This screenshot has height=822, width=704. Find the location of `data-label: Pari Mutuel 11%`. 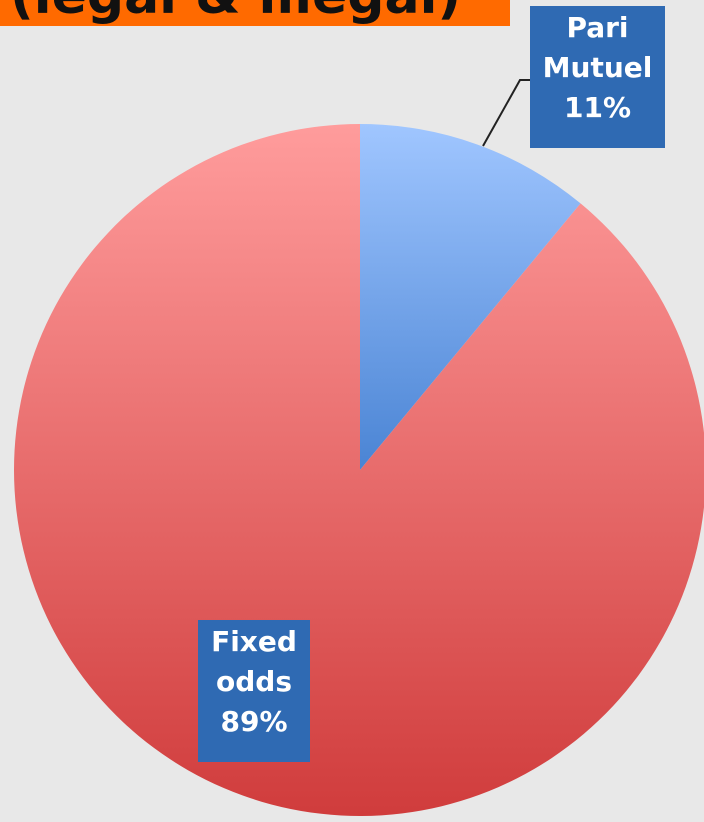

data-label: Pari Mutuel 11% is located at coordinates (597, 77).